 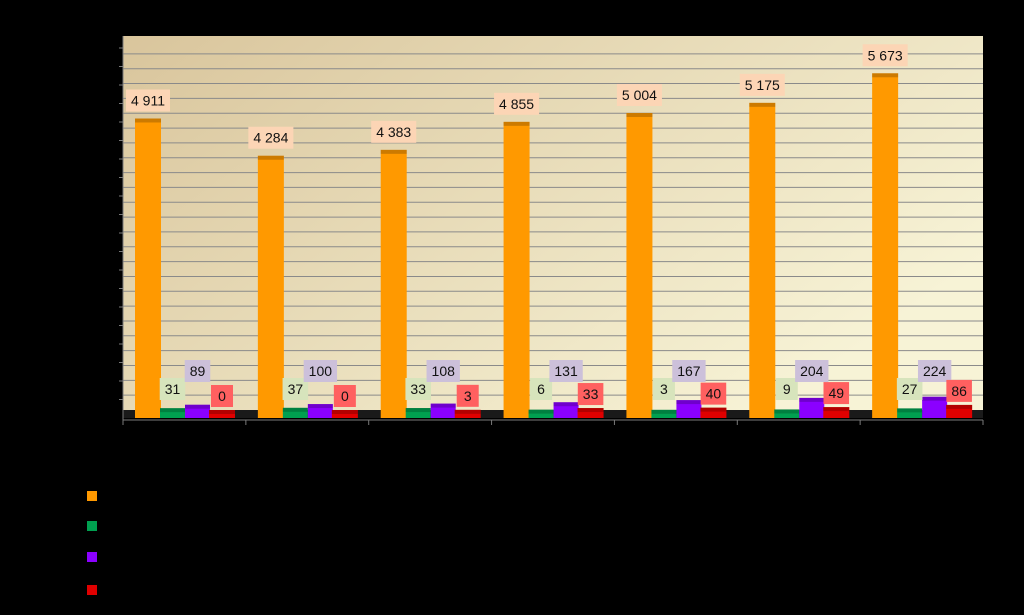 I want to click on data-label-text: 224, so click(x=935, y=371).